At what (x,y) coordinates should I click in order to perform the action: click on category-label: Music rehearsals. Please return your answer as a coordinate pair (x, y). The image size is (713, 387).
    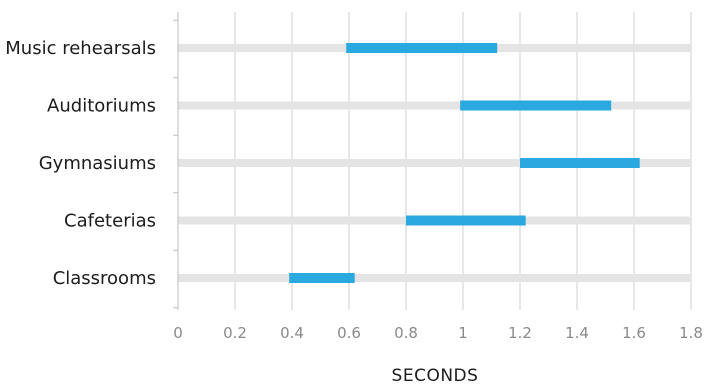
    Looking at the image, I should click on (80, 48).